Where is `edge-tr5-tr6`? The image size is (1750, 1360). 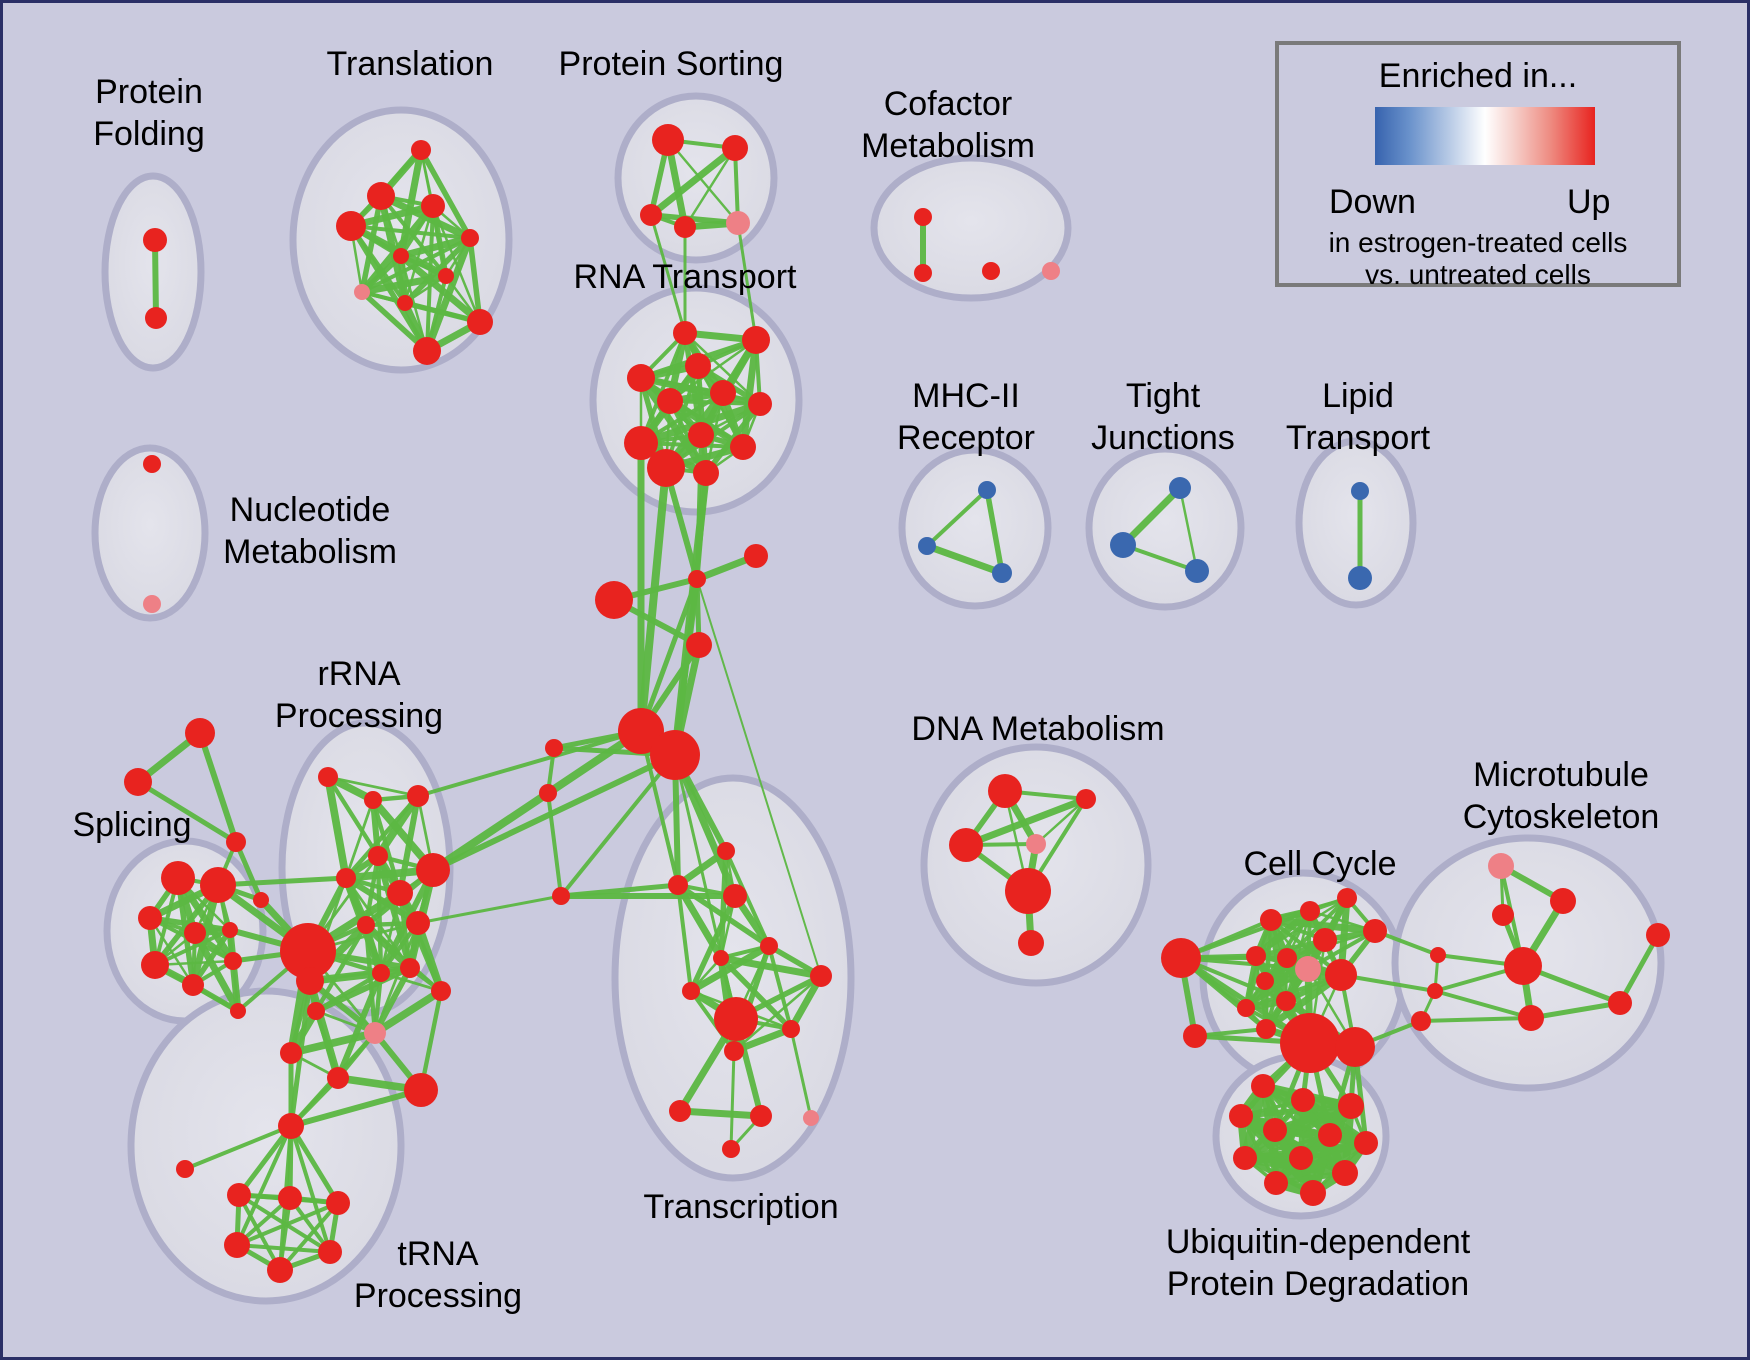 edge-tr5-tr6 is located at coordinates (435, 247).